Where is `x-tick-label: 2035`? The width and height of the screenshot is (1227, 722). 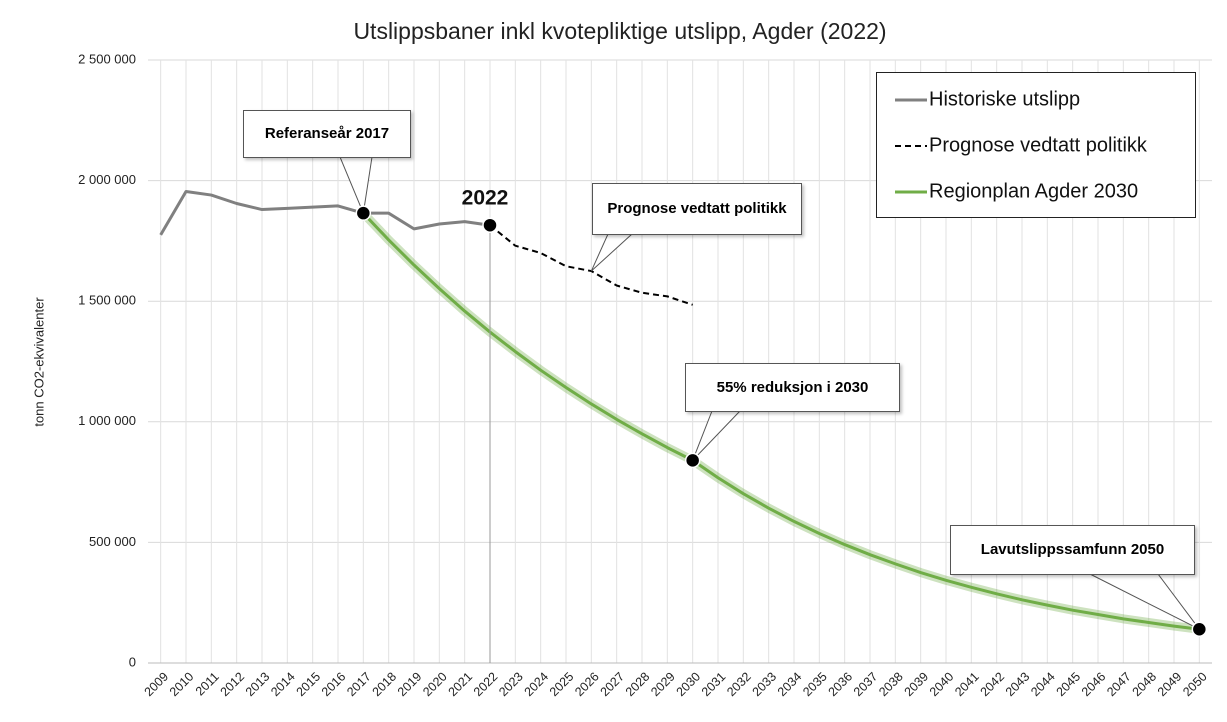
x-tick-label: 2035 is located at coordinates (815, 685).